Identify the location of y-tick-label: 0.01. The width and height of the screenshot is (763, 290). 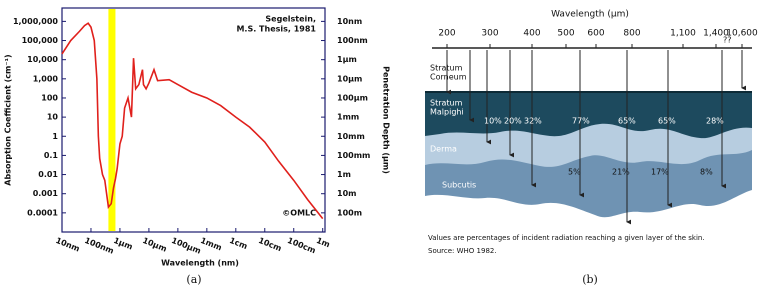
(48, 174).